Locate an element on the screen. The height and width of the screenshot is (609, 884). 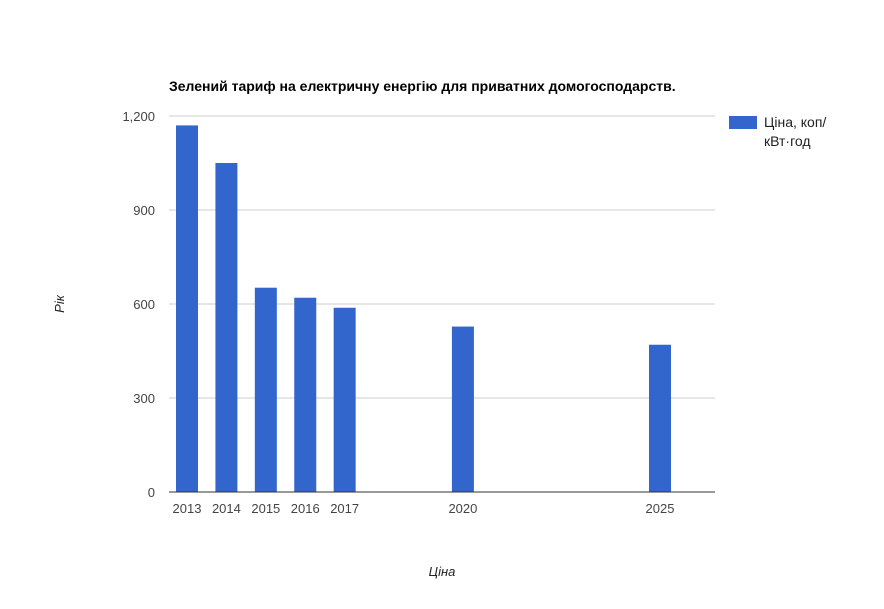
x-tick-label: 2013 is located at coordinates (187, 508).